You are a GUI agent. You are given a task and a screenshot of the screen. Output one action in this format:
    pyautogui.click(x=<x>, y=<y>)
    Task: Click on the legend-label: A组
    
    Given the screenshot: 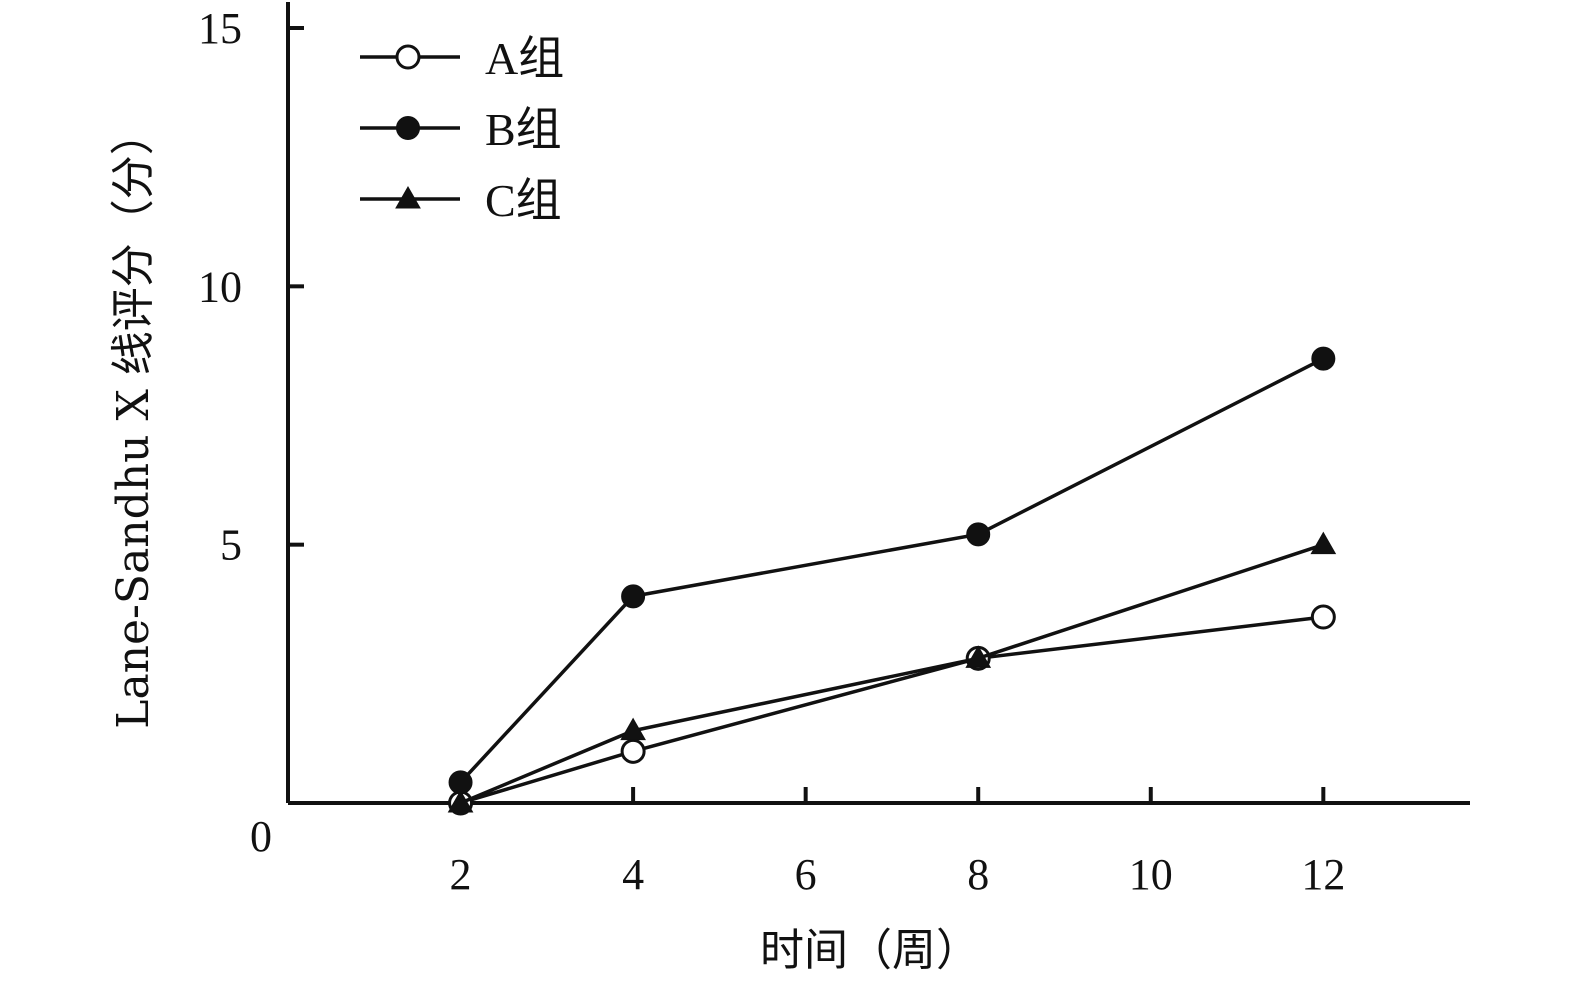 What is the action you would take?
    pyautogui.click(x=524, y=58)
    